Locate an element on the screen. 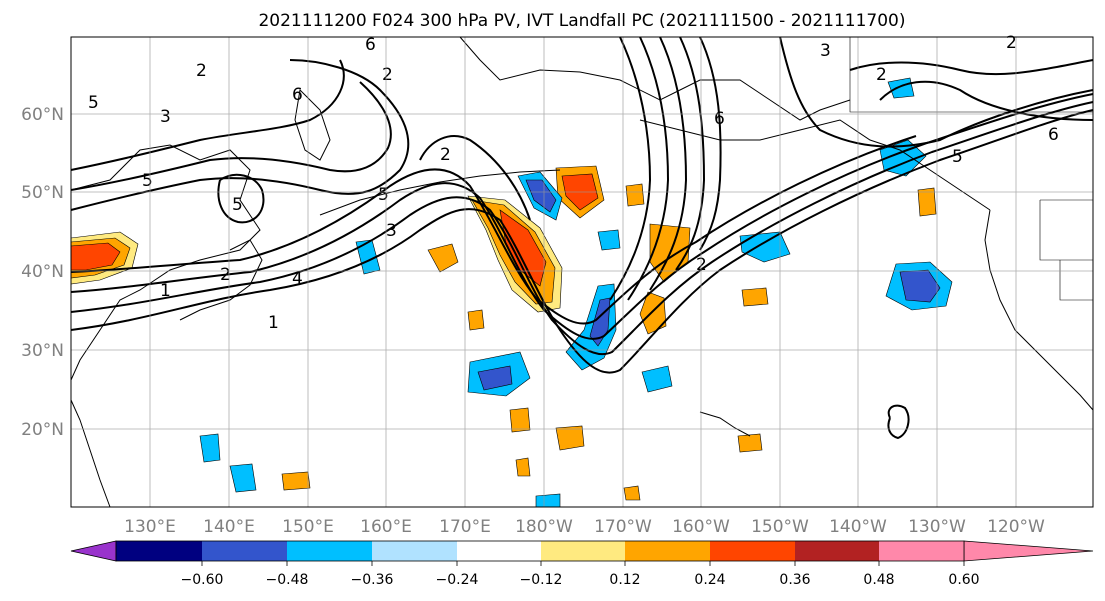  coast-north-america is located at coordinates (1039, 310).